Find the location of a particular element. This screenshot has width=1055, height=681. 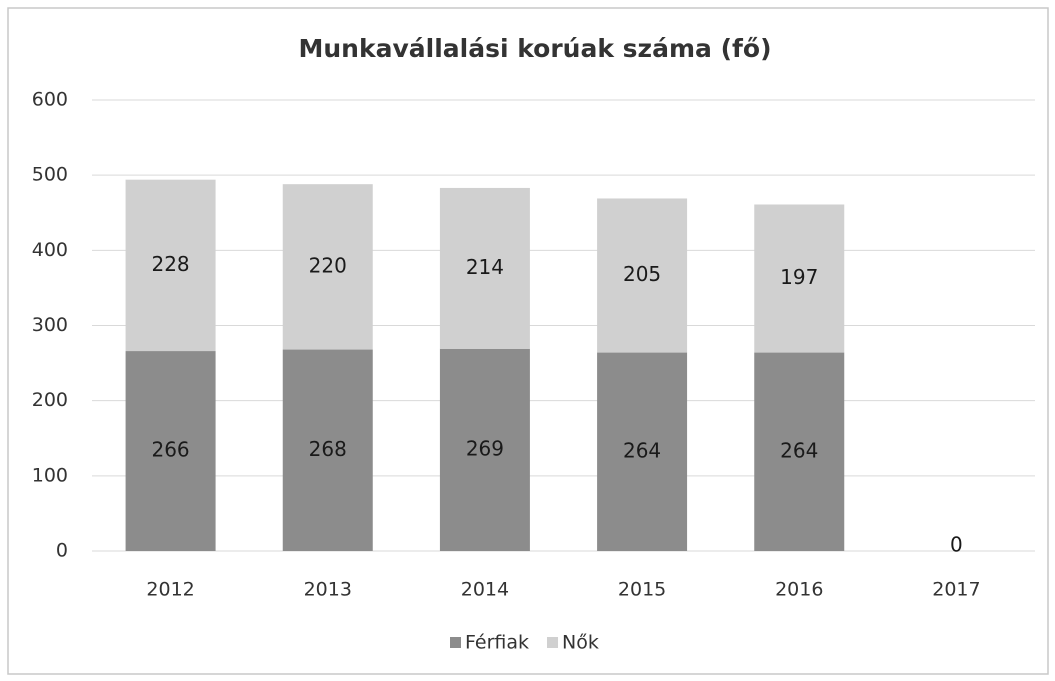

data-label: 214 is located at coordinates (485, 267).